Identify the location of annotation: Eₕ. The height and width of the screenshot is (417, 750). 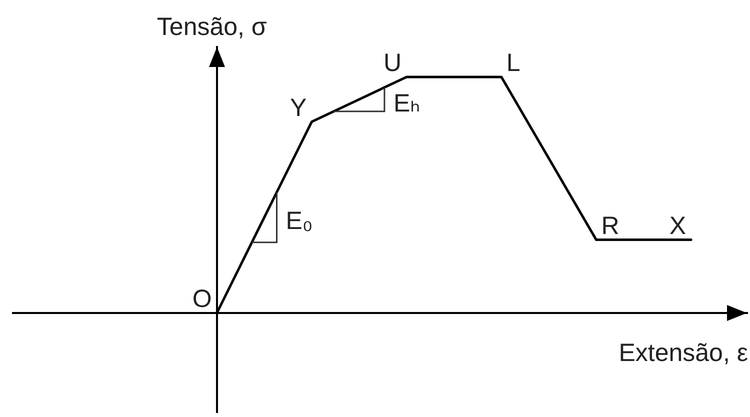
(406, 103).